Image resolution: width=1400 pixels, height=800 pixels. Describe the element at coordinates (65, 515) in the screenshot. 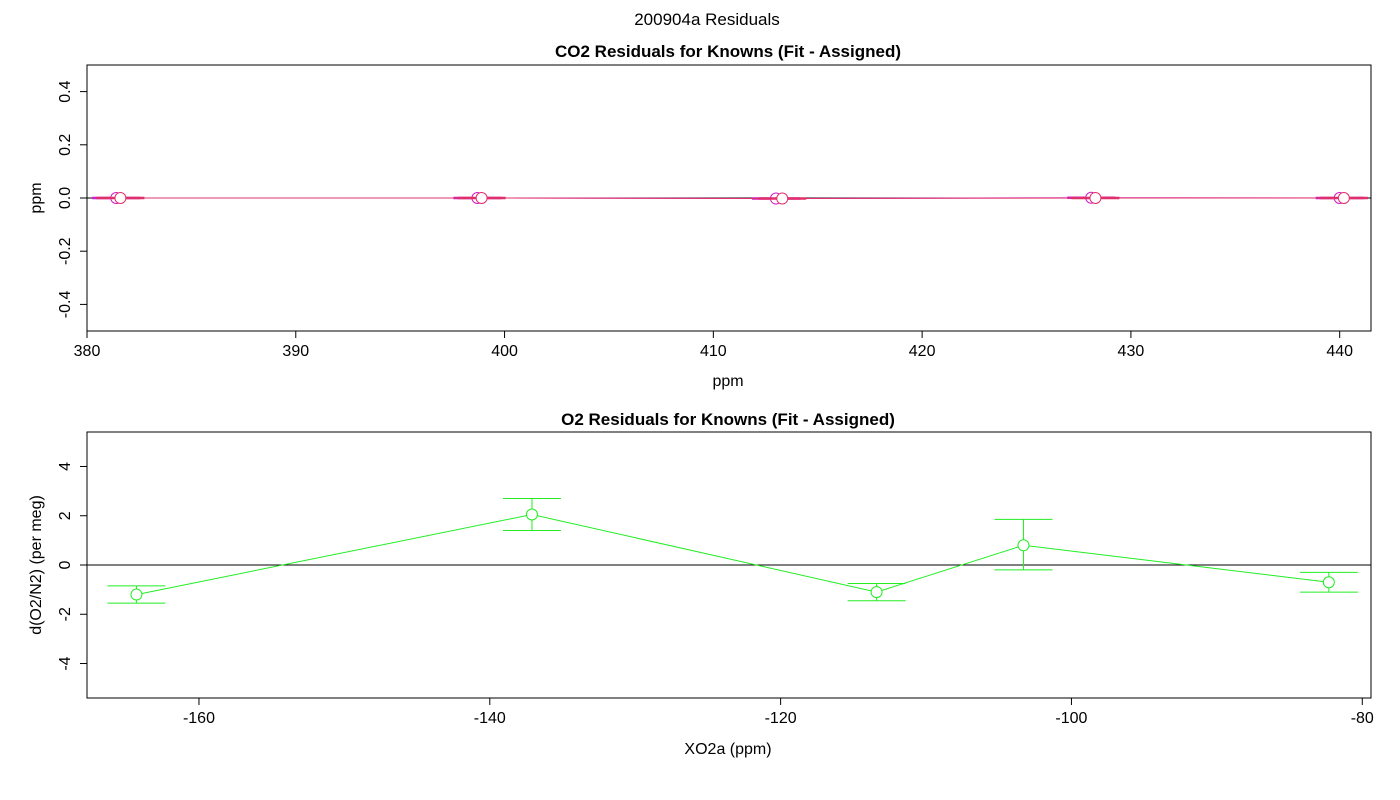

I see `o2-y-tick-label: 2` at that location.